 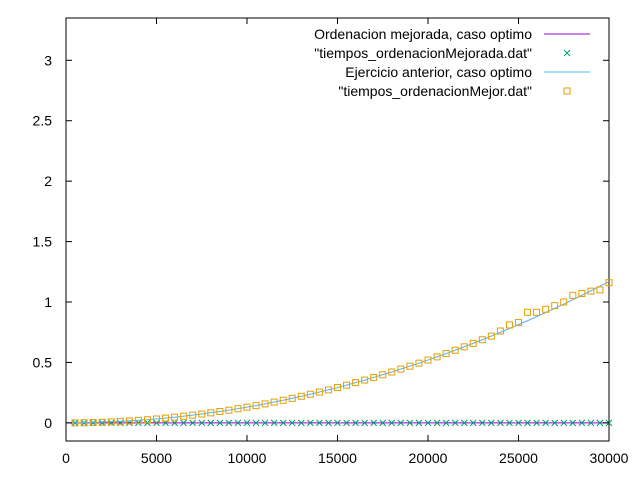 I want to click on legend-label: Ejercicio anterior, caso optimo, so click(x=438, y=72).